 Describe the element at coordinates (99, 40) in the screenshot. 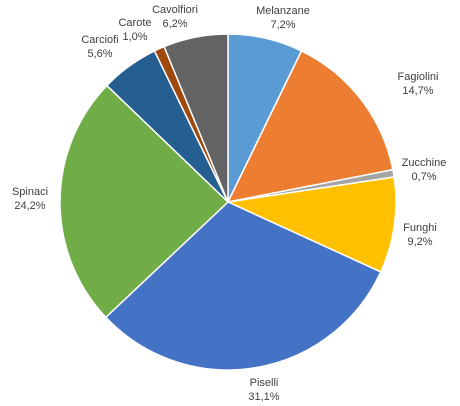

I see `slice-label: Carciofi` at that location.